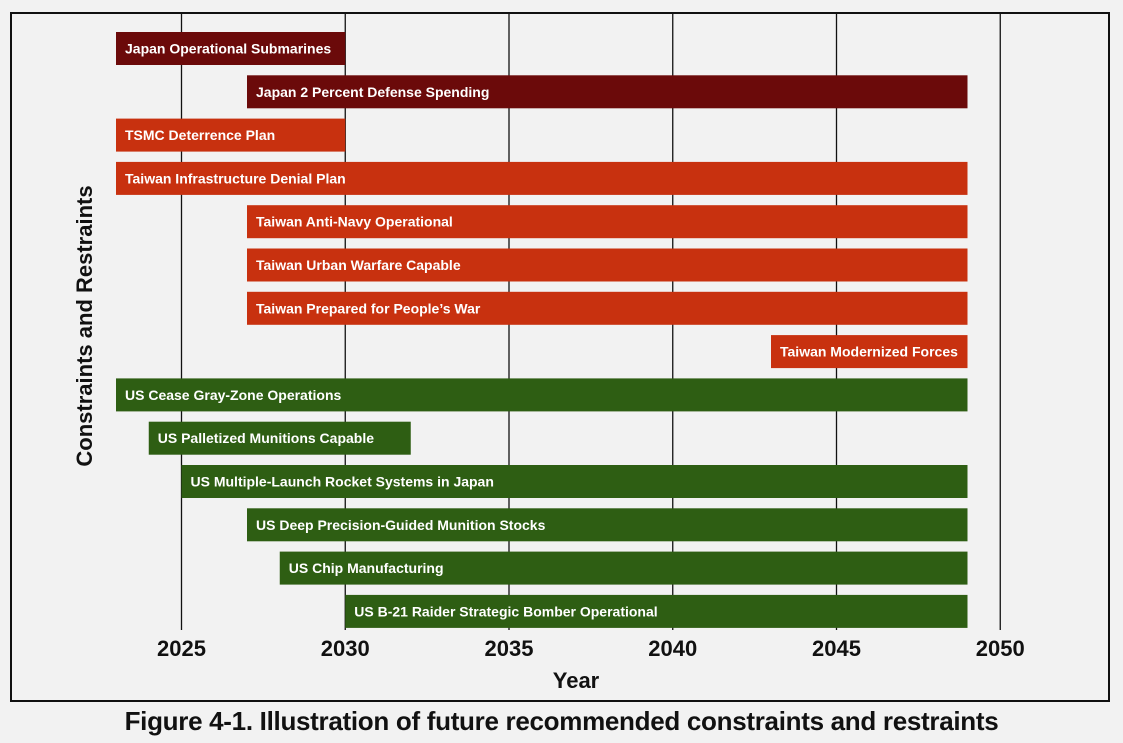 The width and height of the screenshot is (1123, 743). I want to click on bar-label: US Chip Manufacturing, so click(366, 568).